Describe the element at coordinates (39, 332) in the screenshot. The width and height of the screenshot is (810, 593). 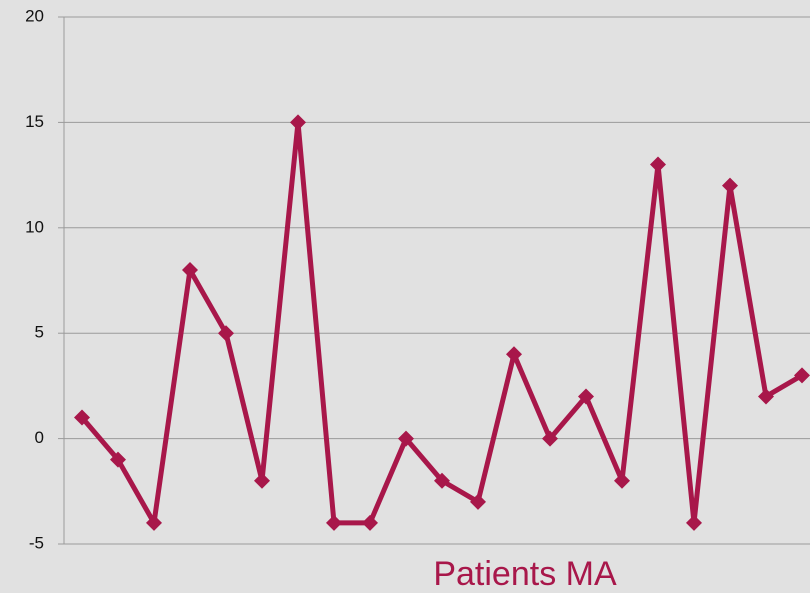
I see `y-tick-label: 5` at that location.